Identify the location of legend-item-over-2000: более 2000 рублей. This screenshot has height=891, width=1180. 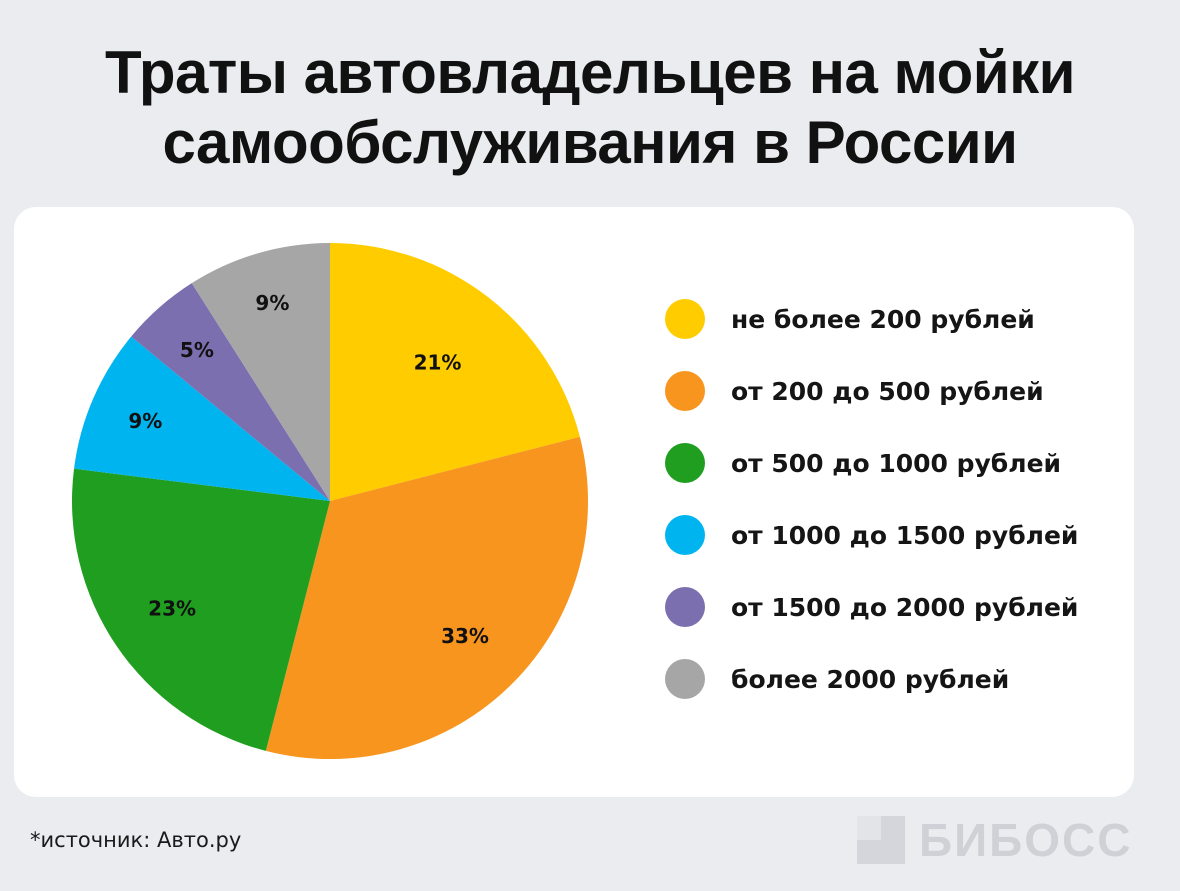
(895, 679).